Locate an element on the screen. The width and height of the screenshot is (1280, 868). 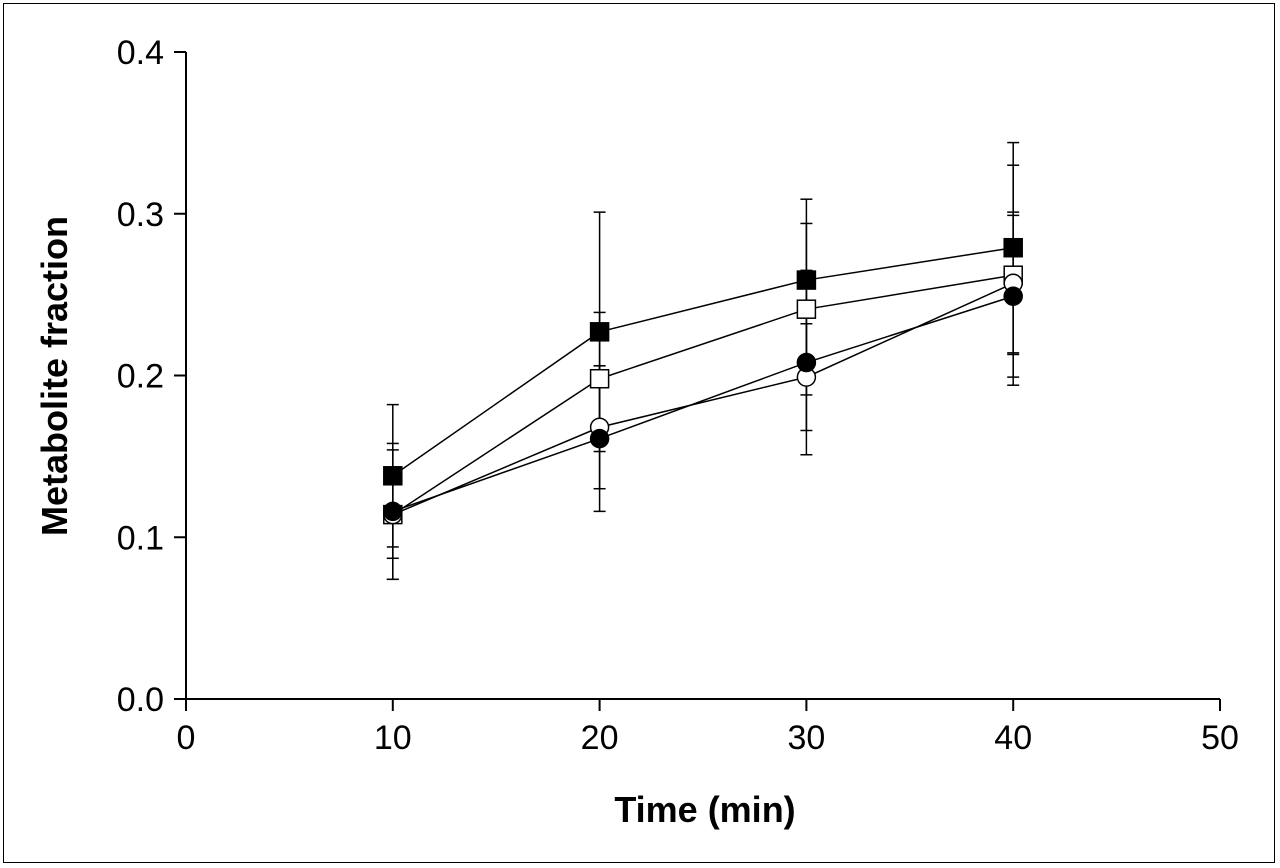
x-tick-label: 10 is located at coordinates (393, 738).